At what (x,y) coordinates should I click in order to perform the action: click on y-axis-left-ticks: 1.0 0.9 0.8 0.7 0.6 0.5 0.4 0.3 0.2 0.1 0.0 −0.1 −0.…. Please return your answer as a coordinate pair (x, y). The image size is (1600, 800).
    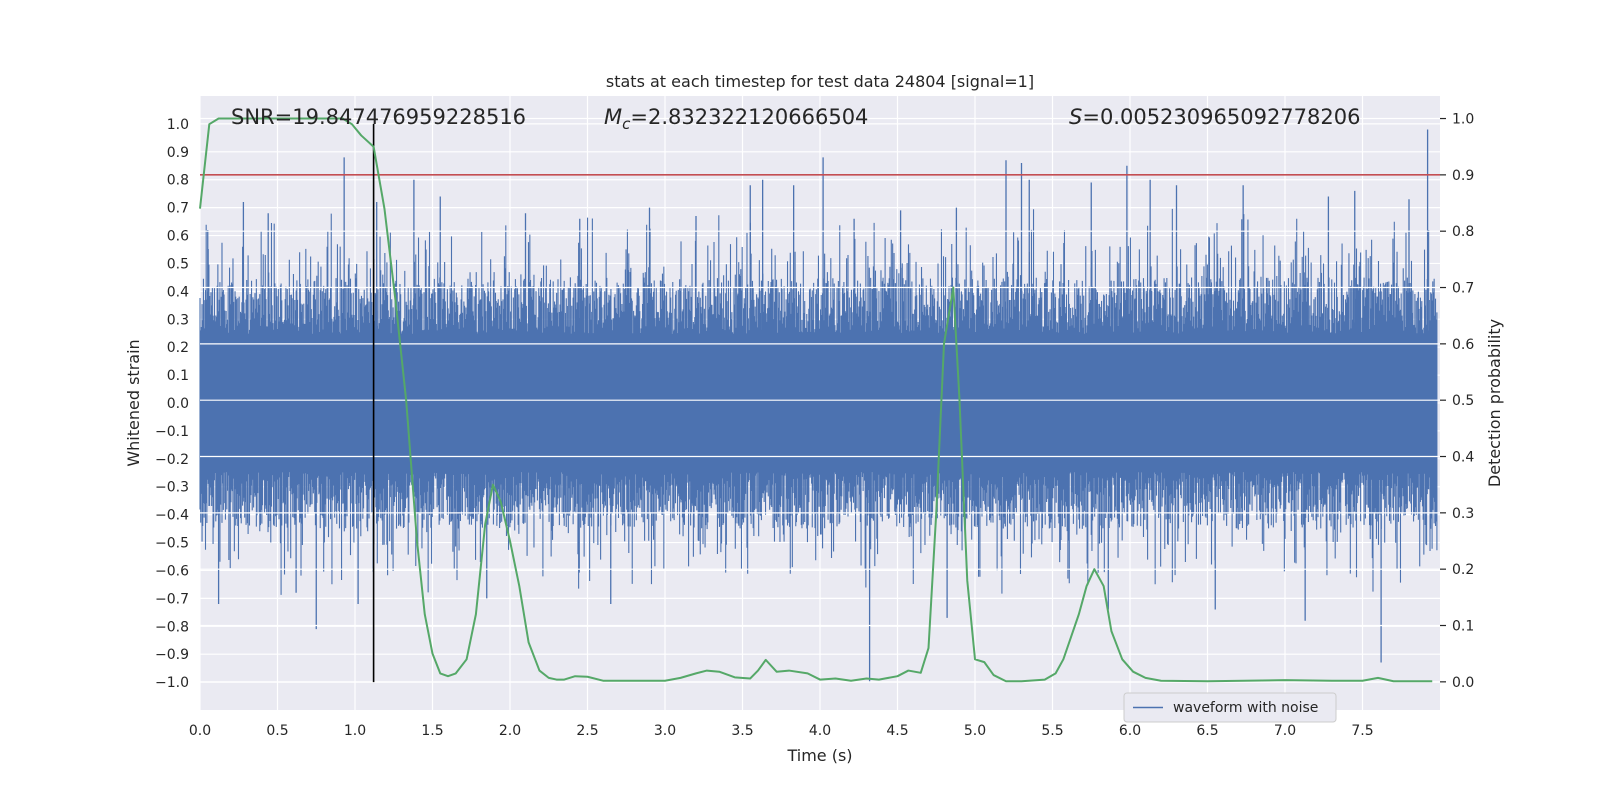
    Looking at the image, I should click on (172, 404).